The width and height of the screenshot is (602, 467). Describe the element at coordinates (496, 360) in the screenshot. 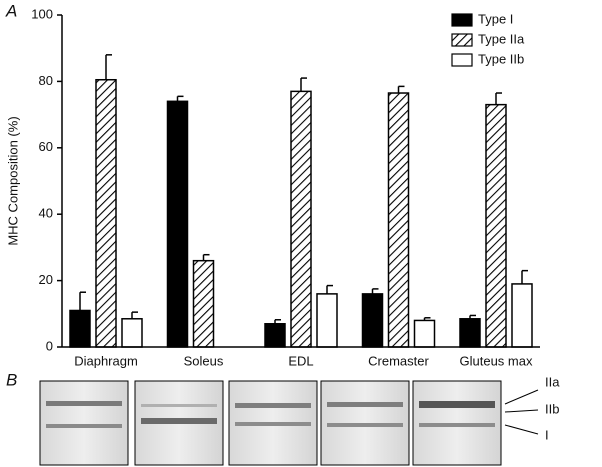

I see `x-tick-label: Gluteus max` at that location.